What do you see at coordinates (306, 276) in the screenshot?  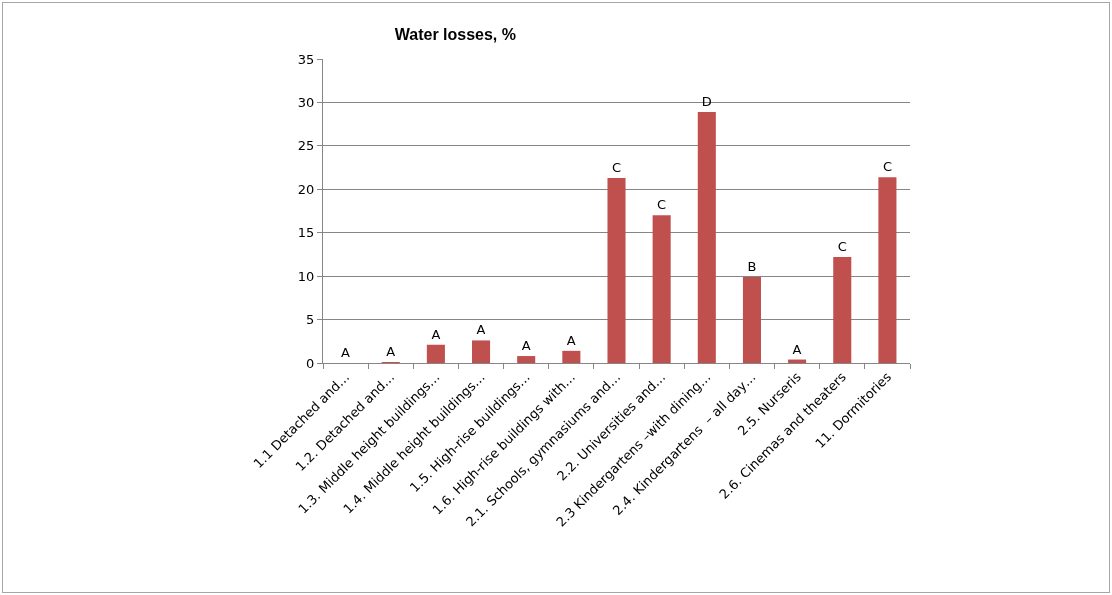 I see `y-tick-label: 10` at bounding box center [306, 276].